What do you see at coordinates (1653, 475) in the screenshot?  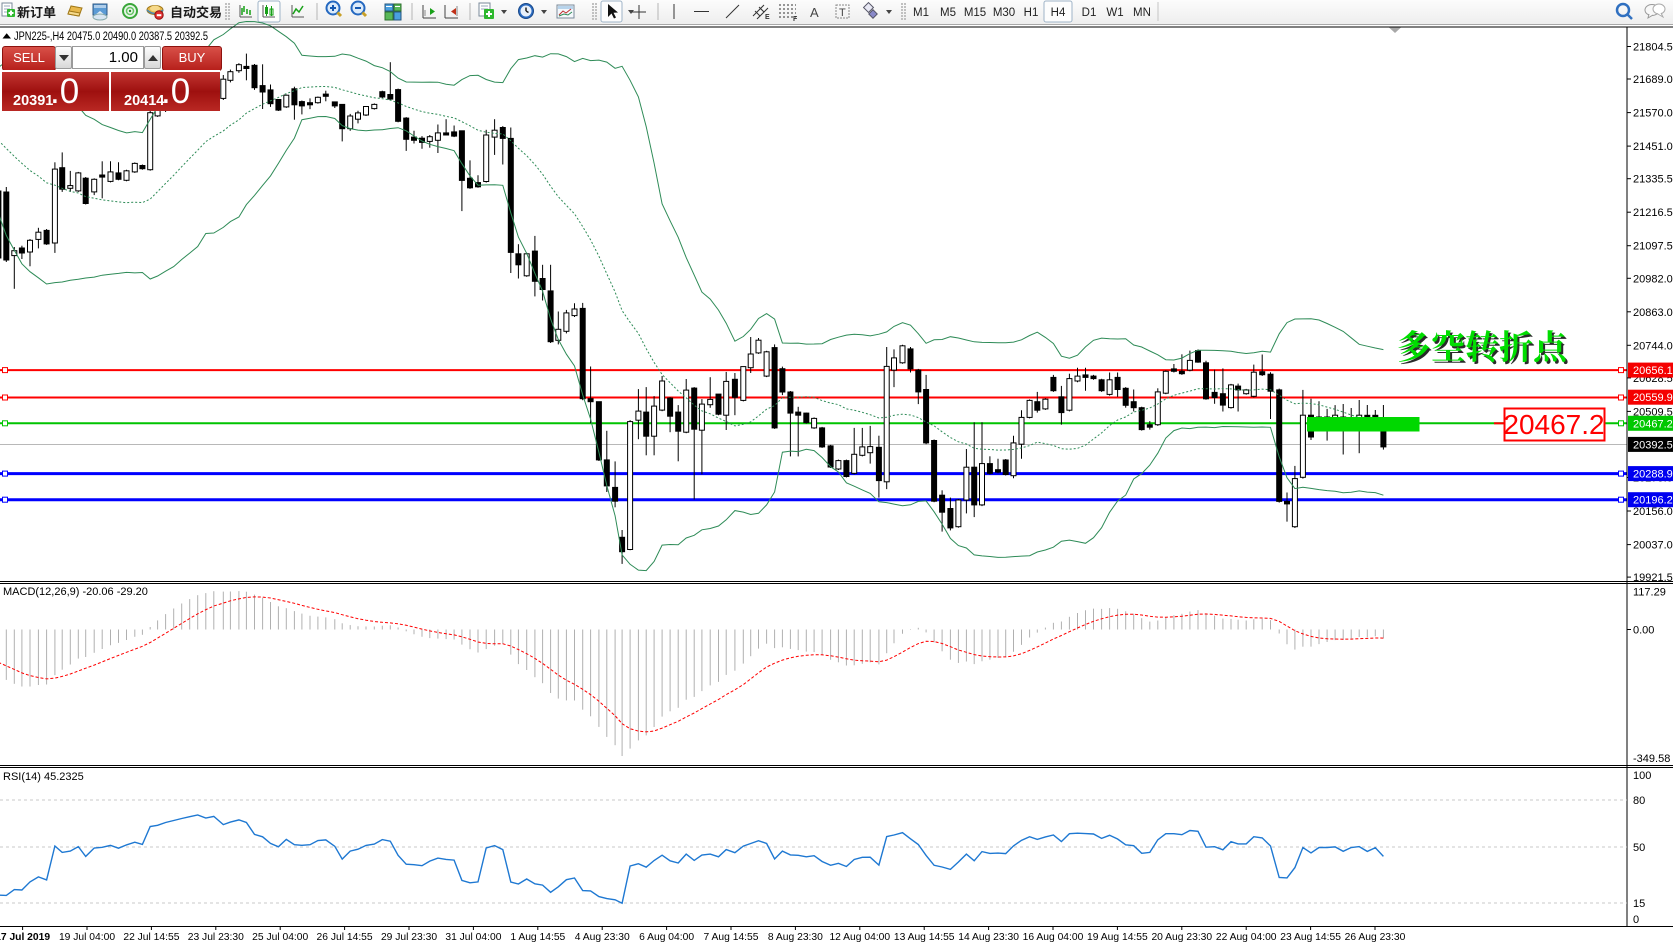 I see `svg-text: 20288.9` at bounding box center [1653, 475].